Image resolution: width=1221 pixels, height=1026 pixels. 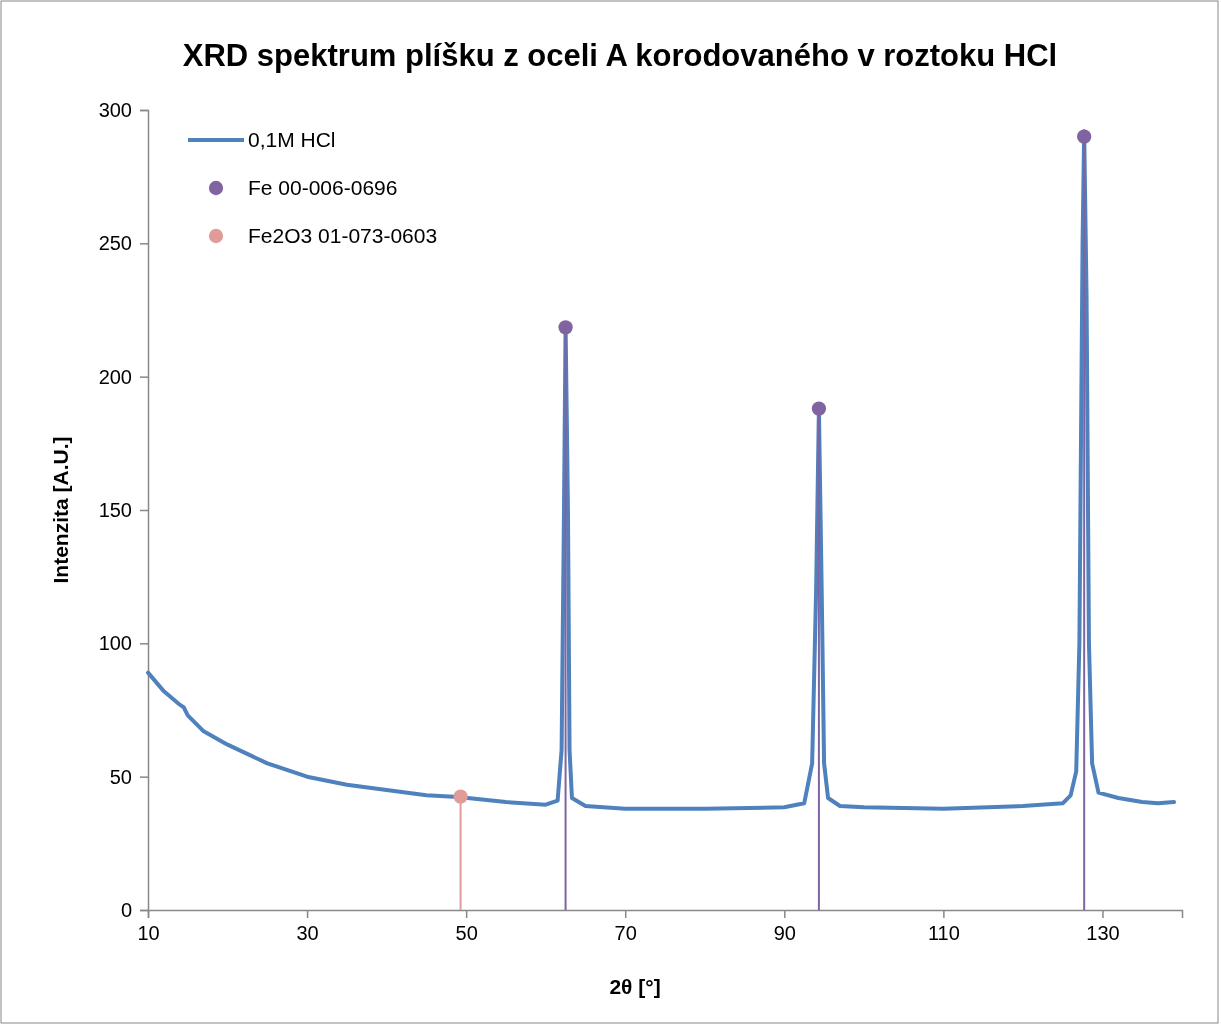 What do you see at coordinates (292, 139) in the screenshot?
I see `legend-label: 0,1M HCl` at bounding box center [292, 139].